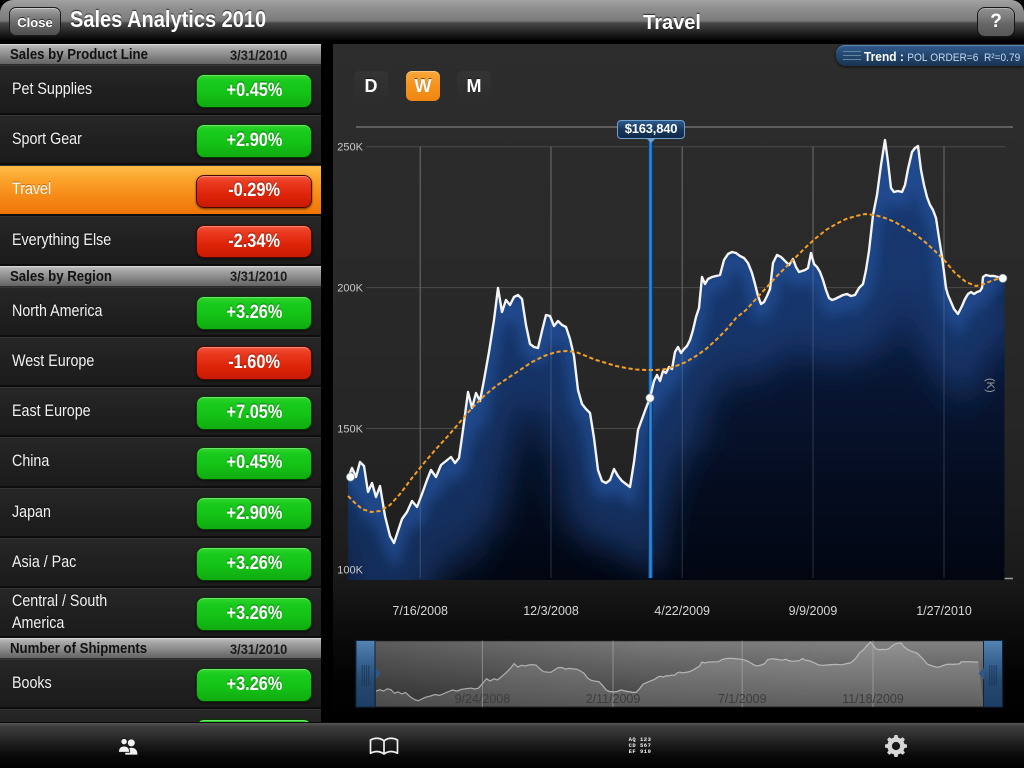 The image size is (1024, 768). Describe the element at coordinates (350, 430) in the screenshot. I see `svg-text: 150K` at that location.